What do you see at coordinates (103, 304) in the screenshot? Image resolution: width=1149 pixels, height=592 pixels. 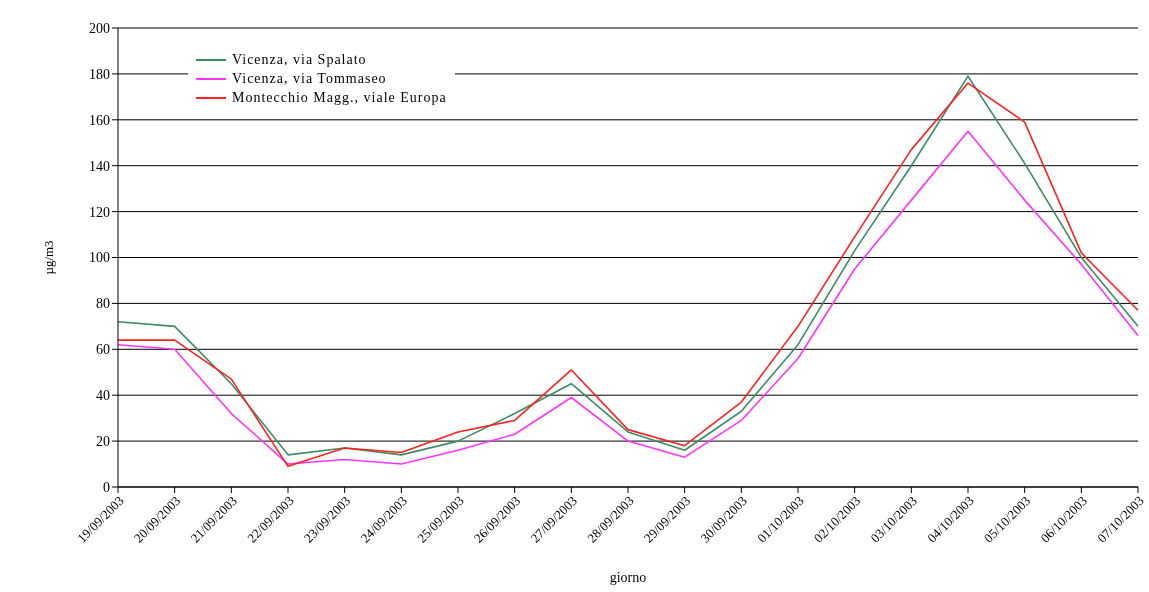 I see `y-tick-label: 80` at bounding box center [103, 304].